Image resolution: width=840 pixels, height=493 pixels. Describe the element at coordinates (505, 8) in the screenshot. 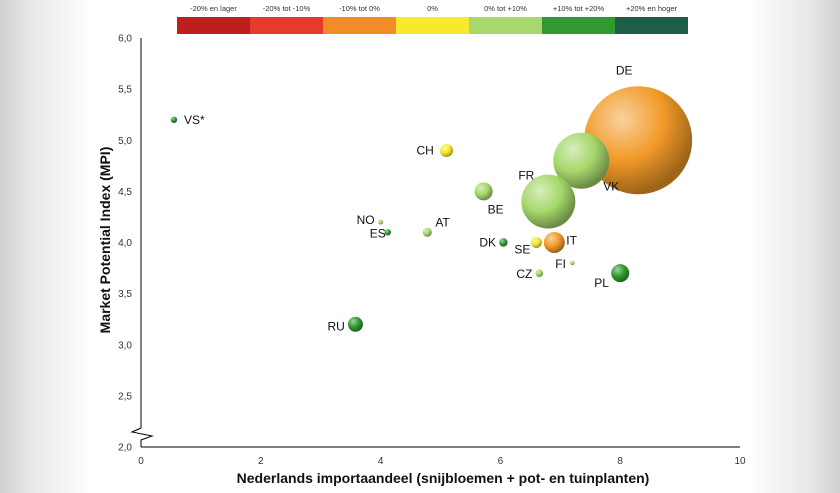

I see `legend-label: 0% tot +10%` at that location.